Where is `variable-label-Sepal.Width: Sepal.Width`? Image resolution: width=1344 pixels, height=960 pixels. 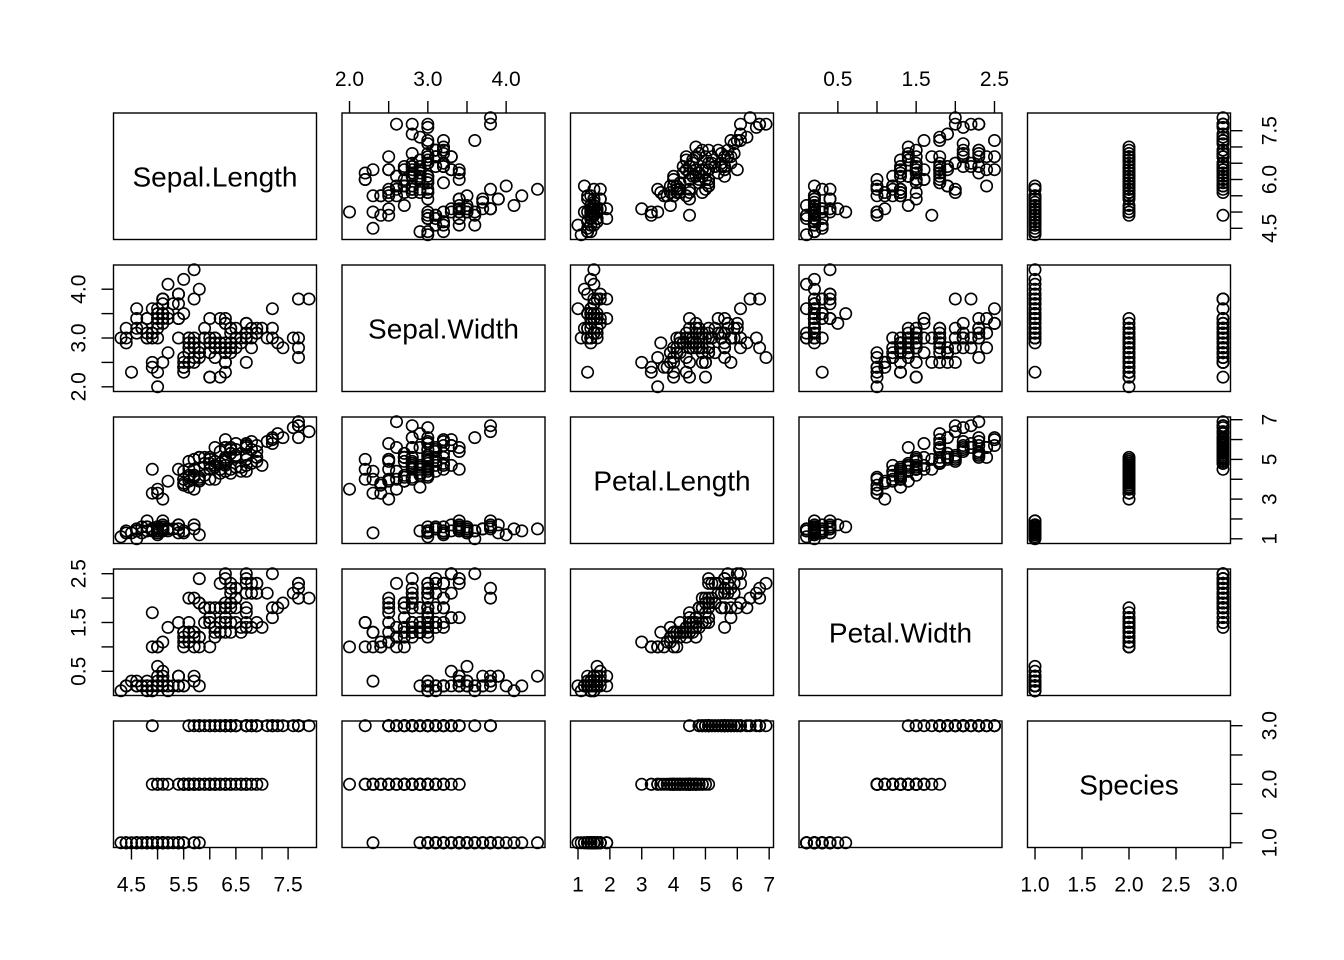
variable-label-Sepal.Width: Sepal.Width is located at coordinates (443, 328).